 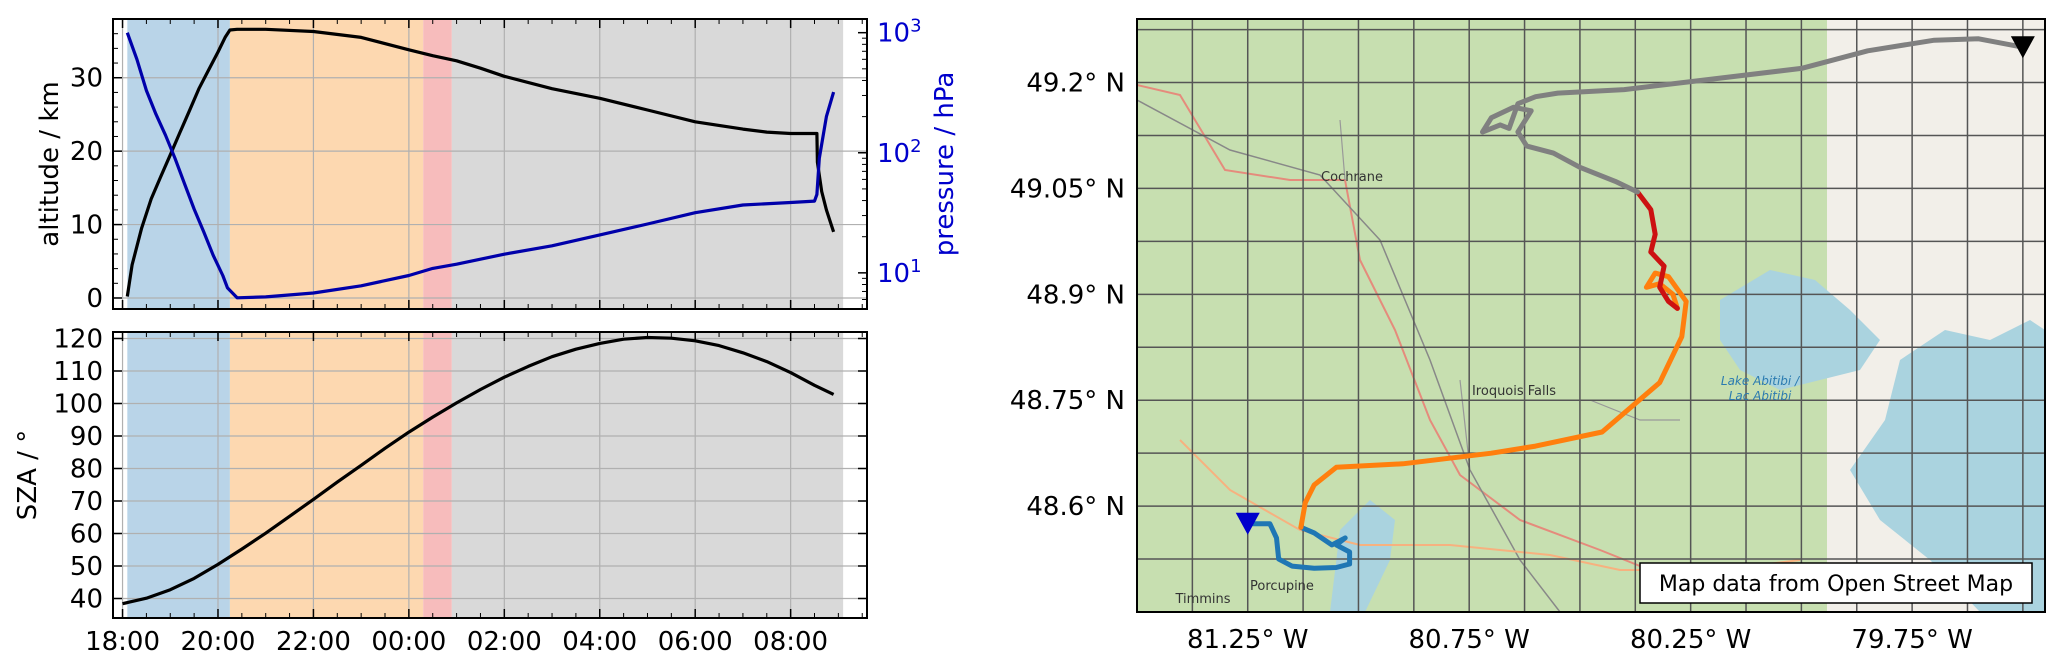 What do you see at coordinates (1362, 556) in the screenshot?
I see `lake-south` at bounding box center [1362, 556].